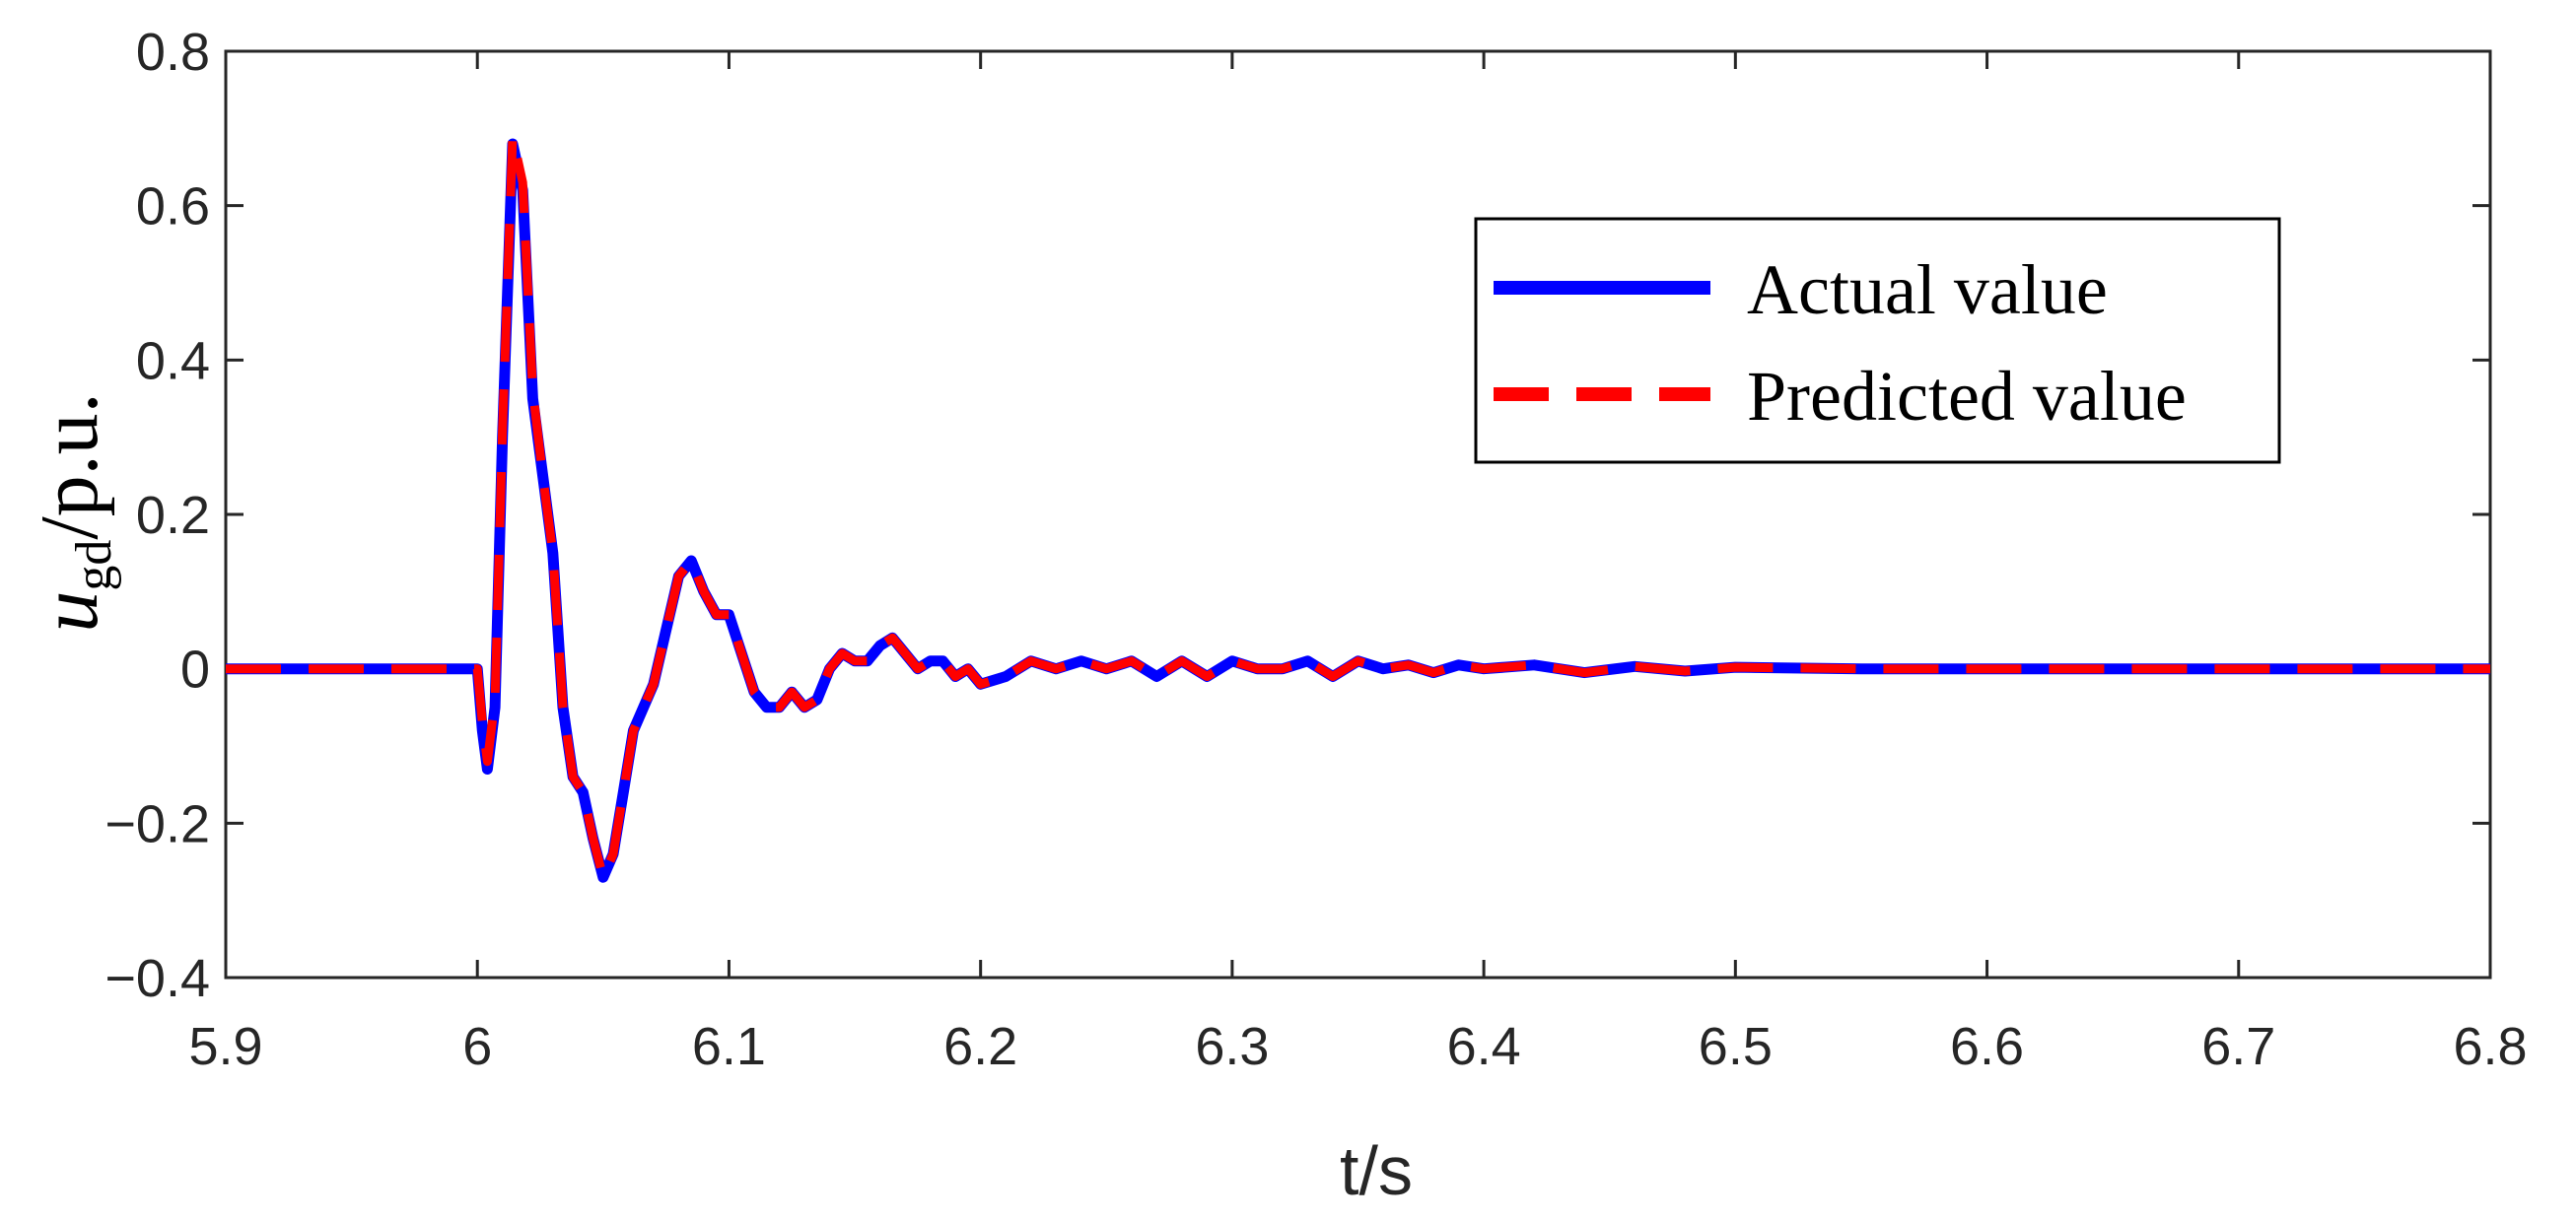 This screenshot has height=1221, width=2576. Describe the element at coordinates (94, 565) in the screenshot. I see `y-axis-title-sub: gd` at that location.